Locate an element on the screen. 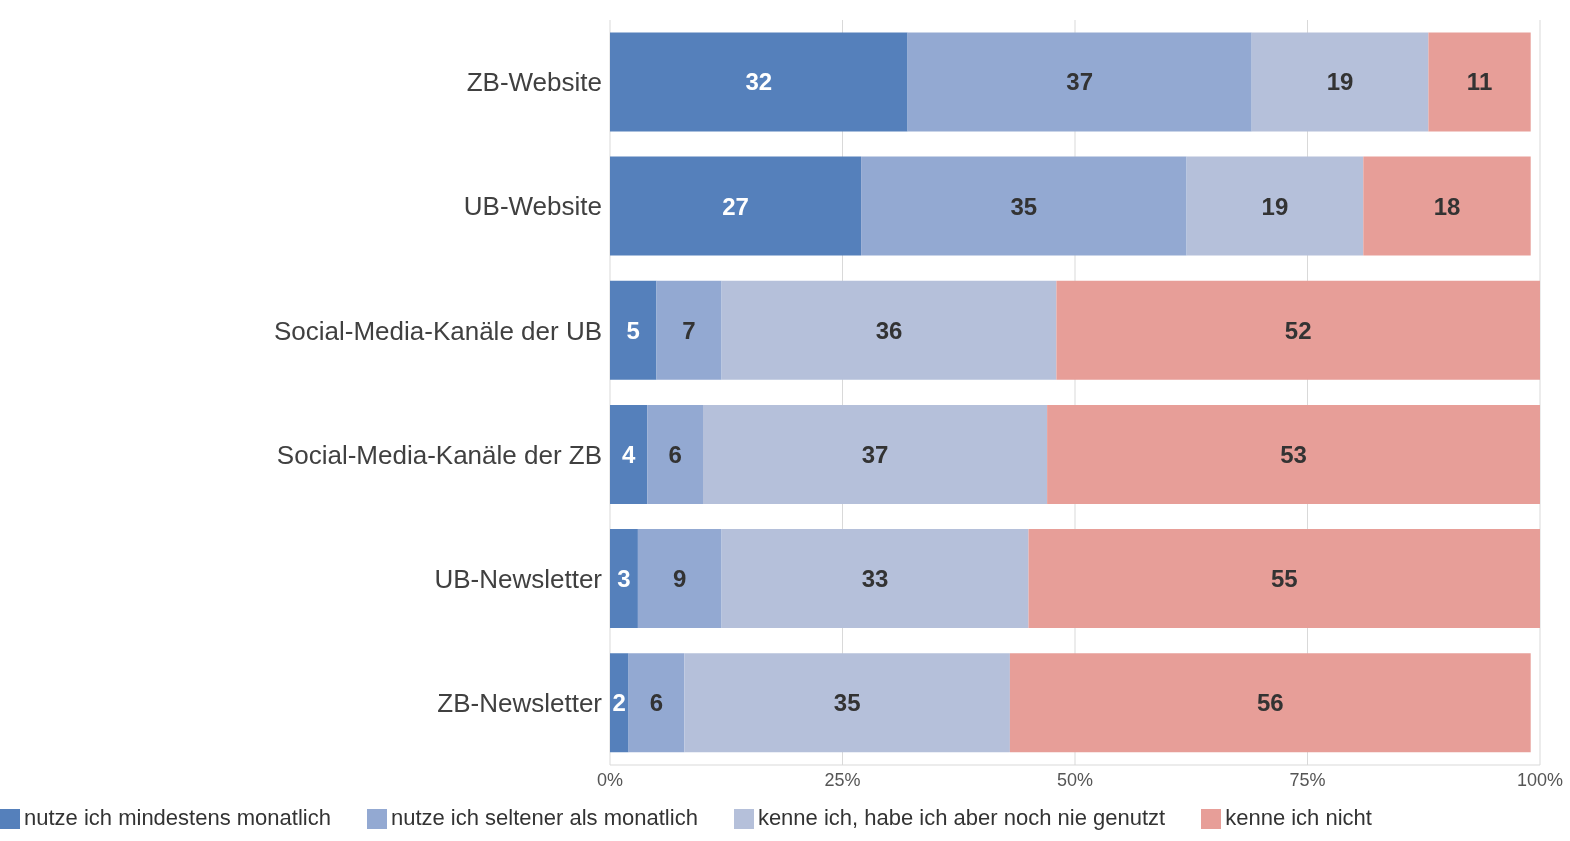 The height and width of the screenshot is (841, 1570). data-label: 36 is located at coordinates (889, 330).